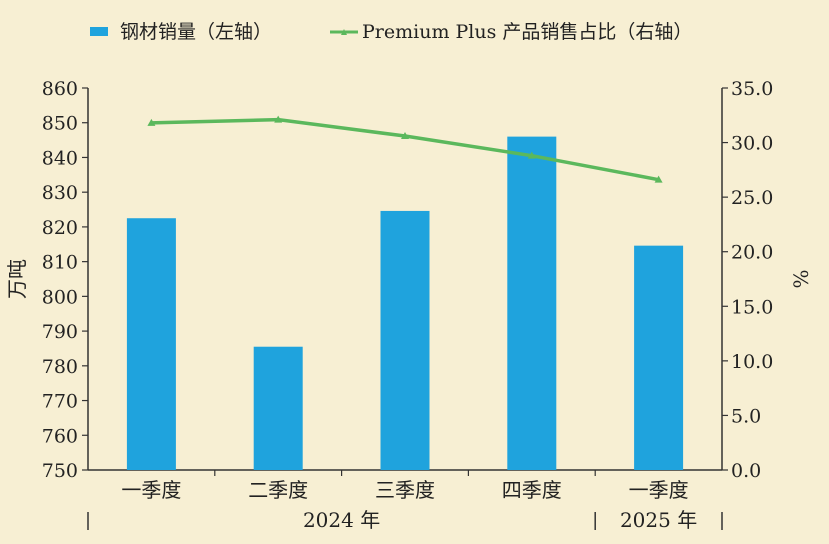 The image size is (829, 544). I want to click on legend-line-label: Premium Plus 产品销售占比（右轴）, so click(527, 32).